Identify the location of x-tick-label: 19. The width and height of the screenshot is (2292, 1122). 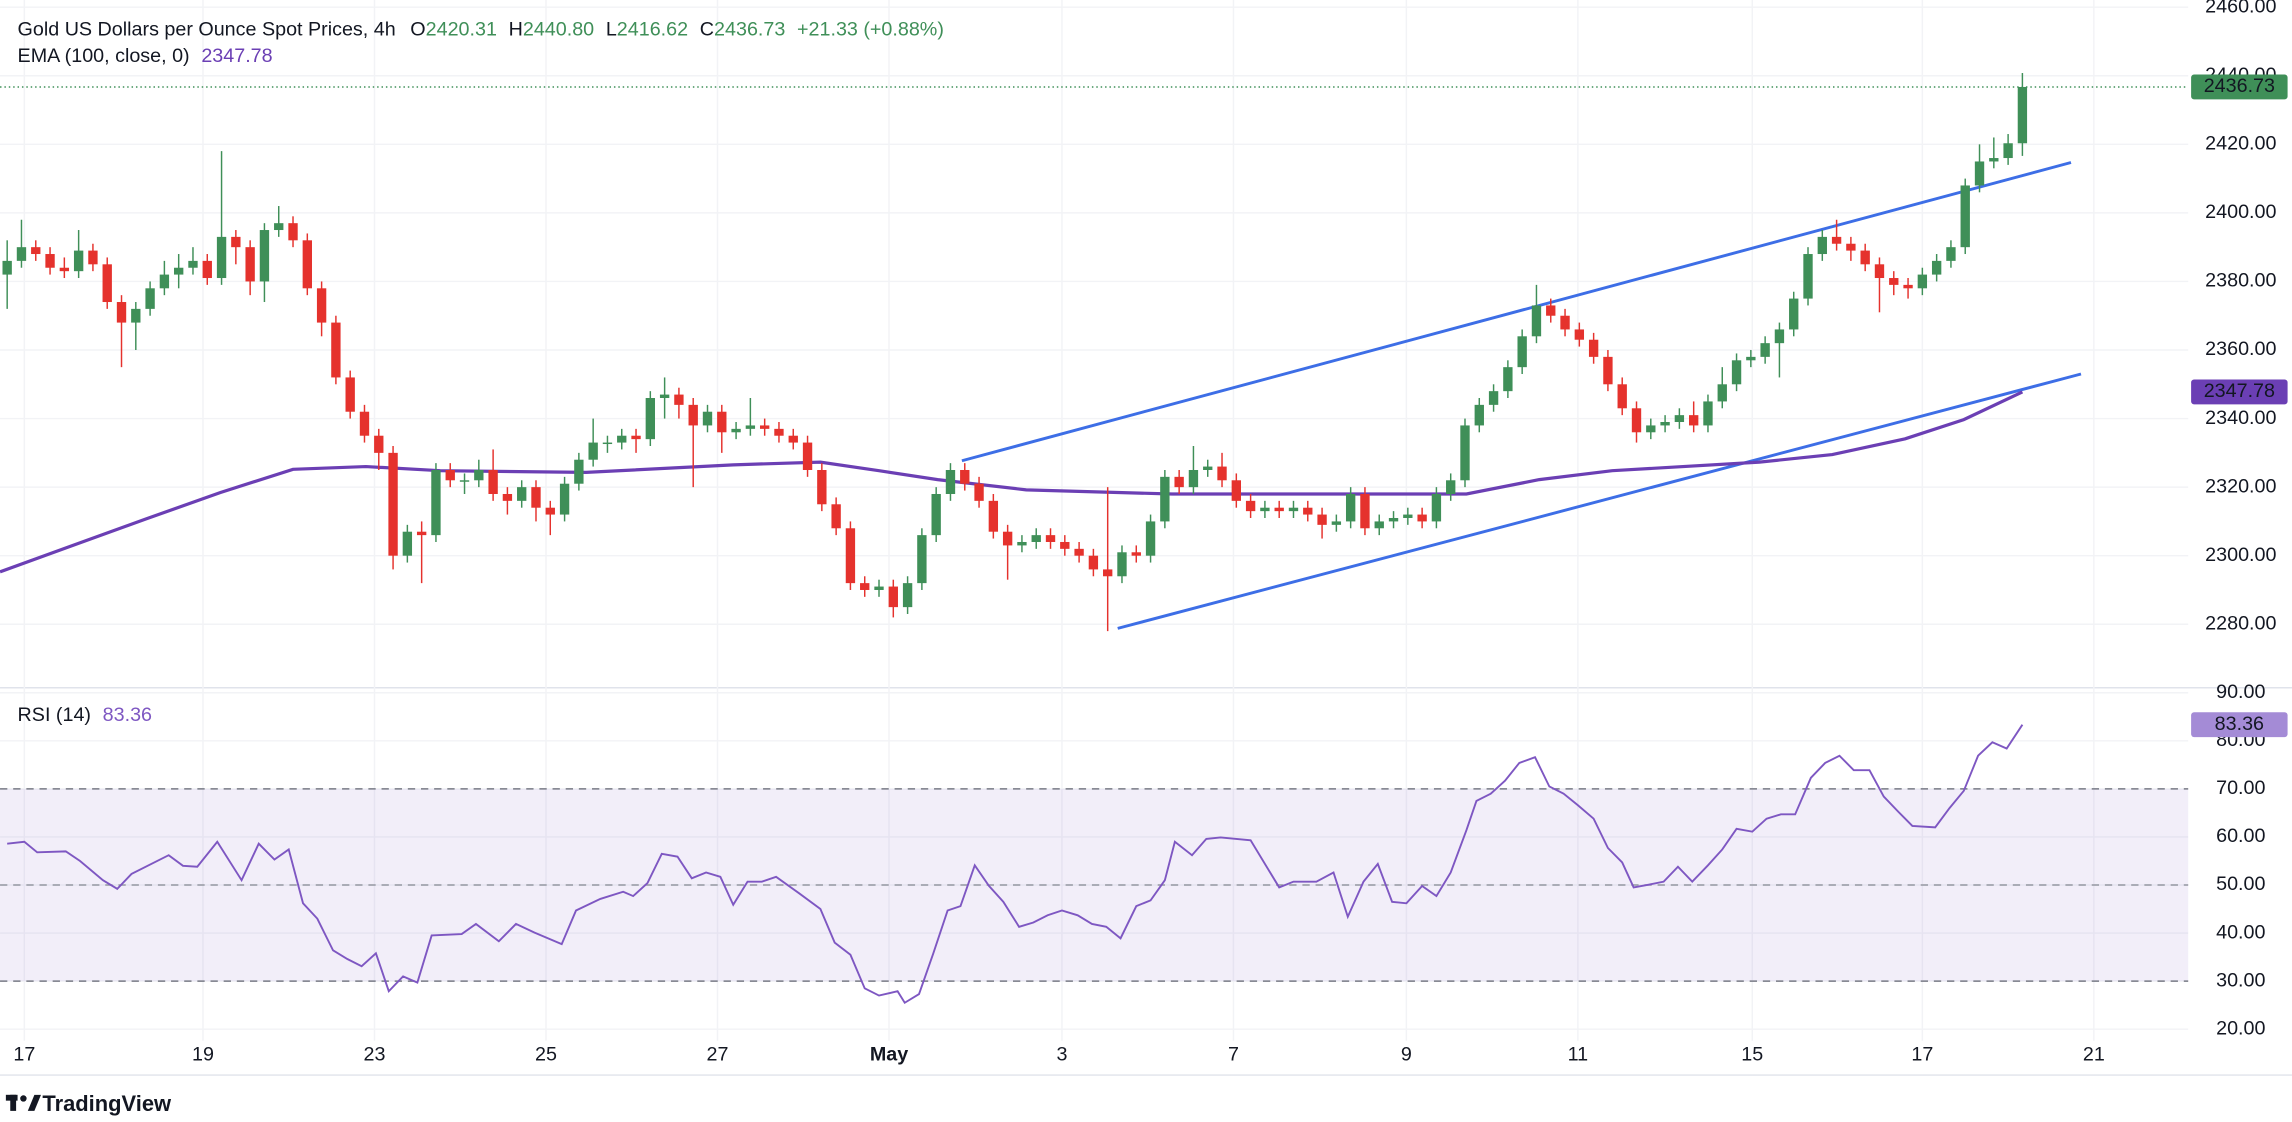
(203, 1055).